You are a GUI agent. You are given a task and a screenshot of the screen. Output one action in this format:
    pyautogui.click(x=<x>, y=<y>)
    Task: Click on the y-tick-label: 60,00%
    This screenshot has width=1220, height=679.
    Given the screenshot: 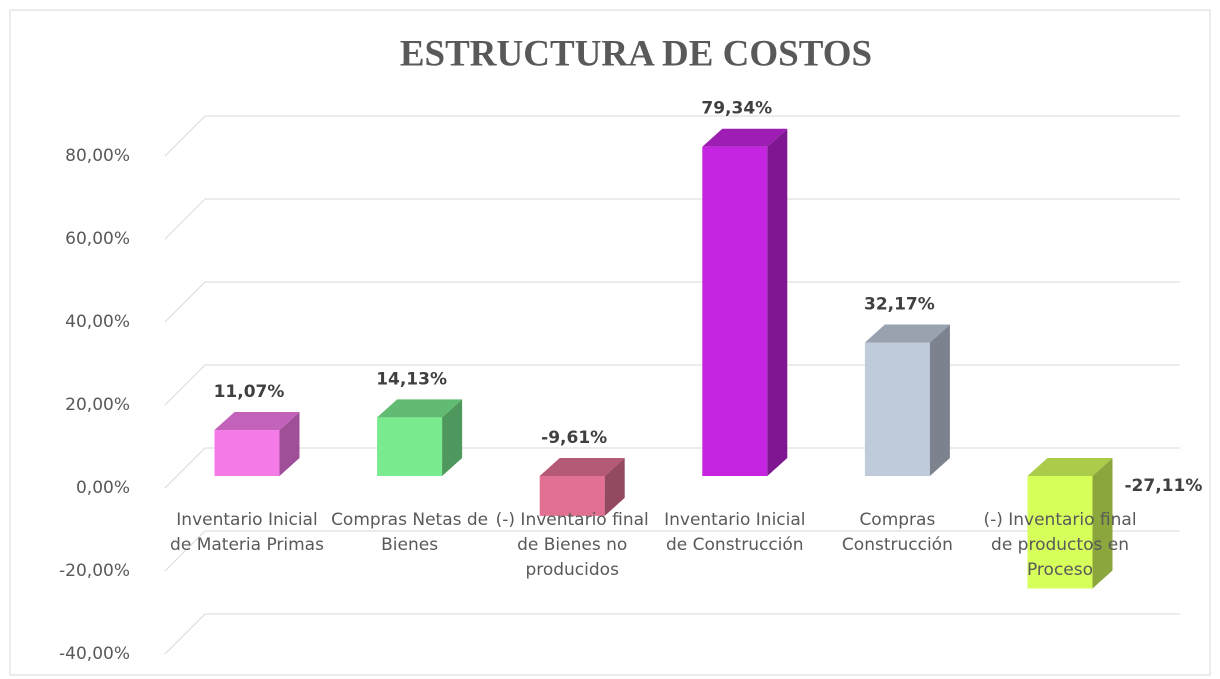 What is the action you would take?
    pyautogui.click(x=97, y=239)
    